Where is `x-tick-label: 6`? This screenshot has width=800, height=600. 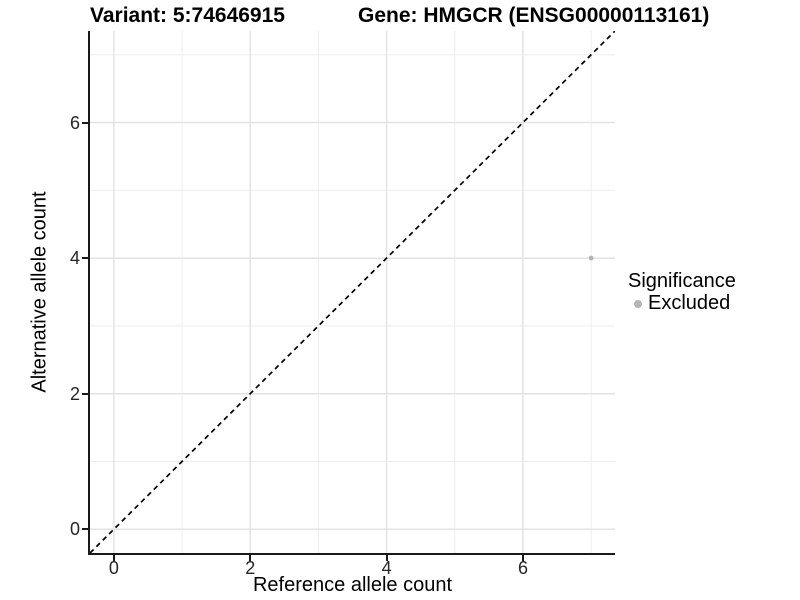 x-tick-label: 6 is located at coordinates (522, 568).